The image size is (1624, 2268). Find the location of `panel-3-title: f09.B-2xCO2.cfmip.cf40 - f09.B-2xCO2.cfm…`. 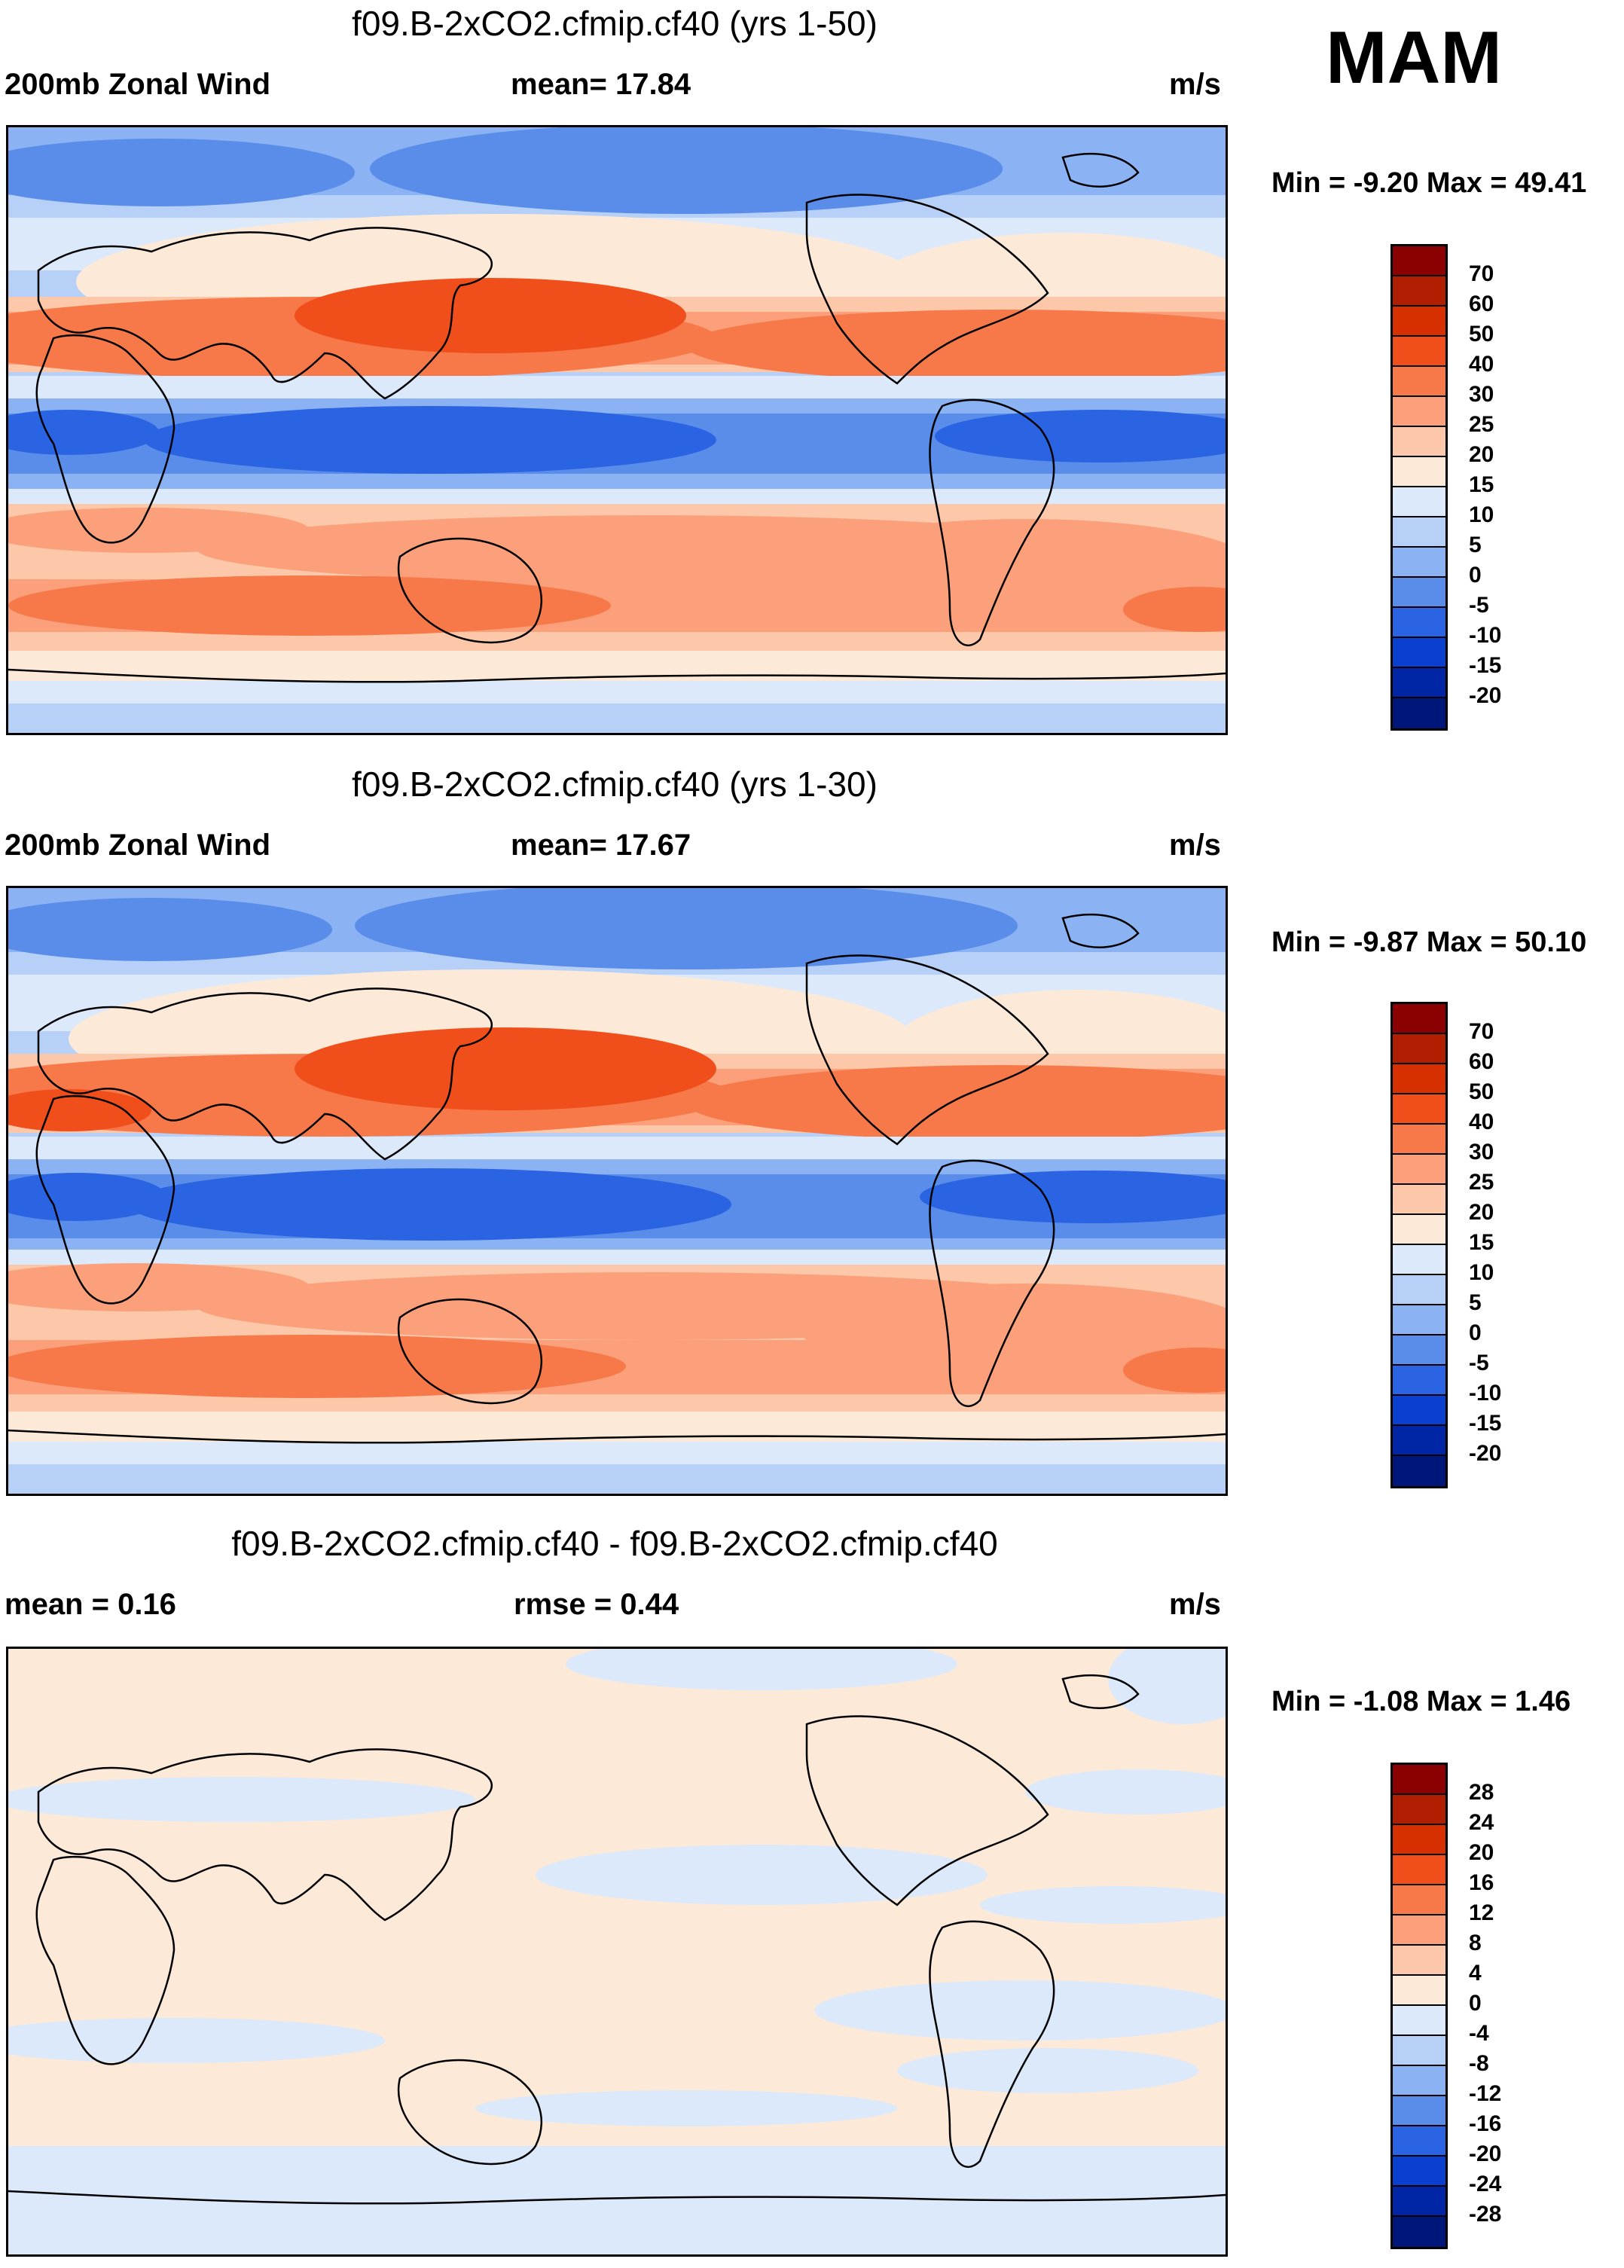

panel-3-title: f09.B-2xCO2.cfmip.cf40 - f09.B-2xCO2.cfm… is located at coordinates (614, 1544).